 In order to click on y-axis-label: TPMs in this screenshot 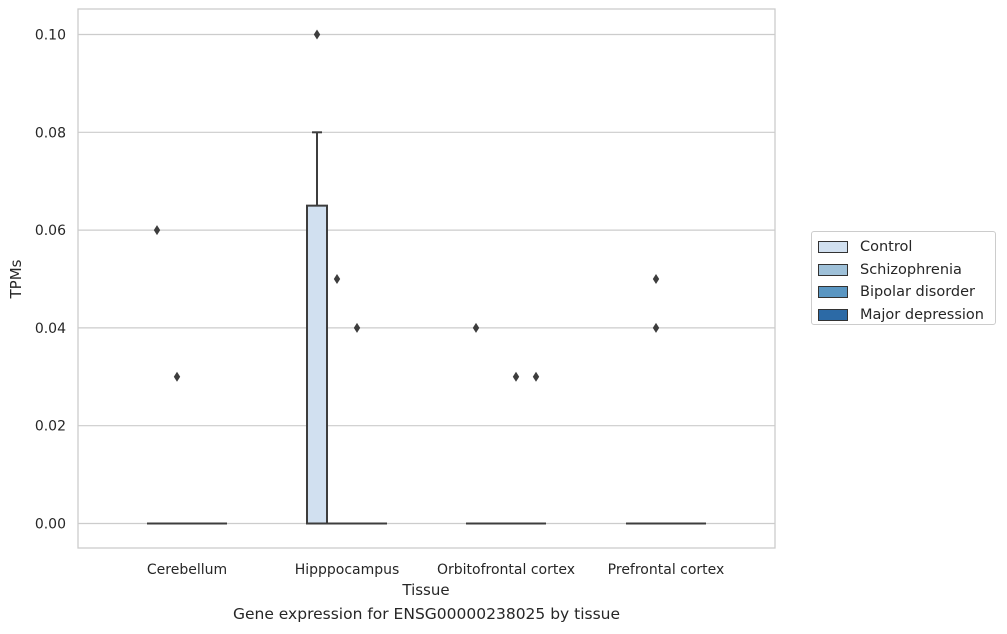, I will do `click(16, 279)`.